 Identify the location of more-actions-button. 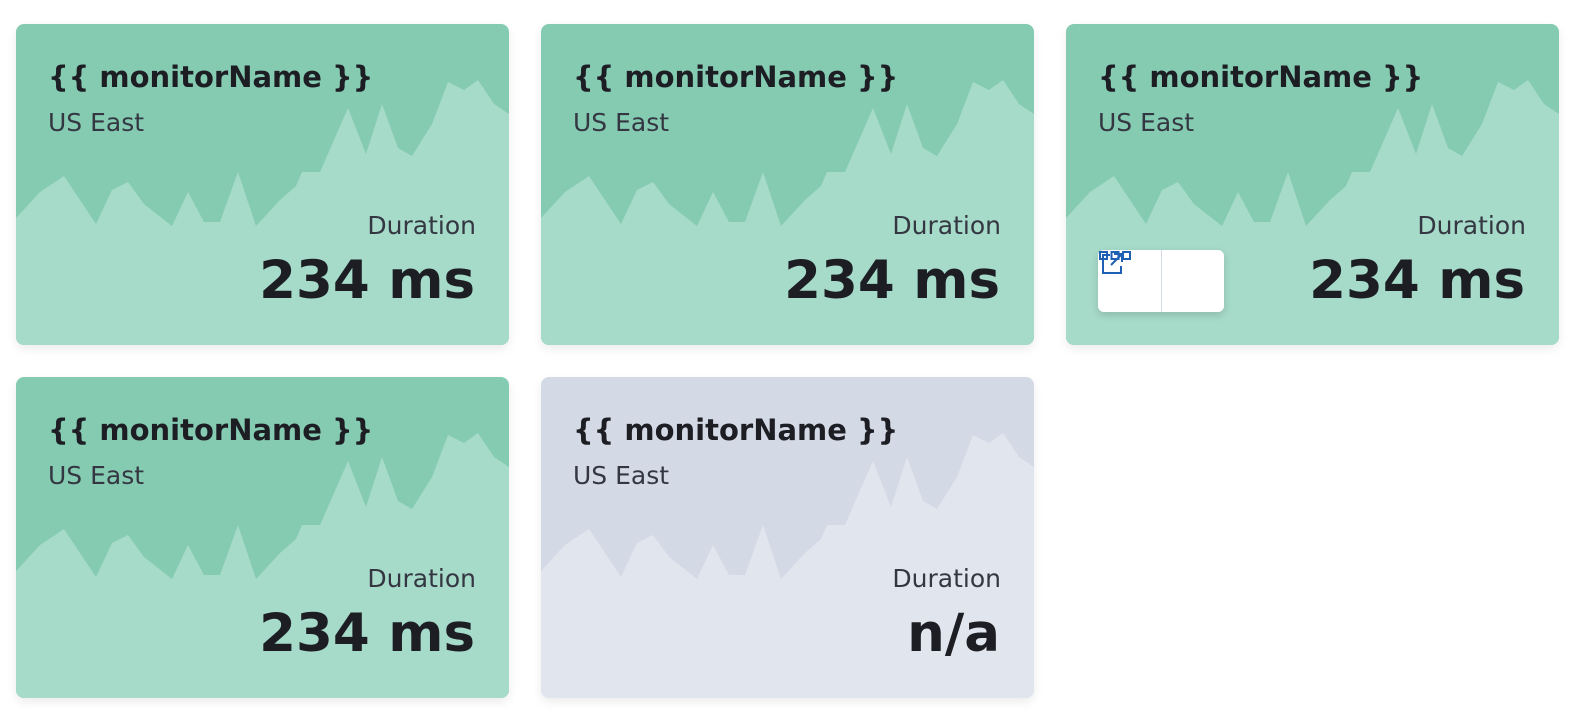
(1161, 281).